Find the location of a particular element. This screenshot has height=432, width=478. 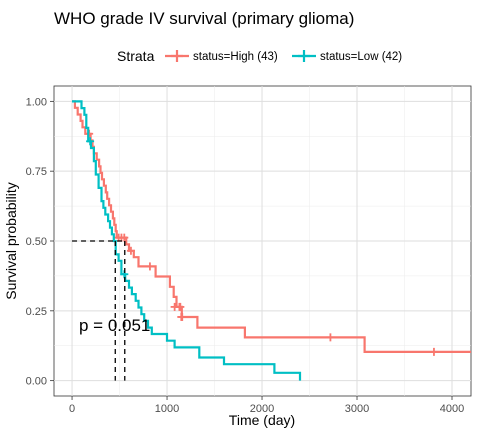

x-tick-label: 1000 is located at coordinates (167, 409).